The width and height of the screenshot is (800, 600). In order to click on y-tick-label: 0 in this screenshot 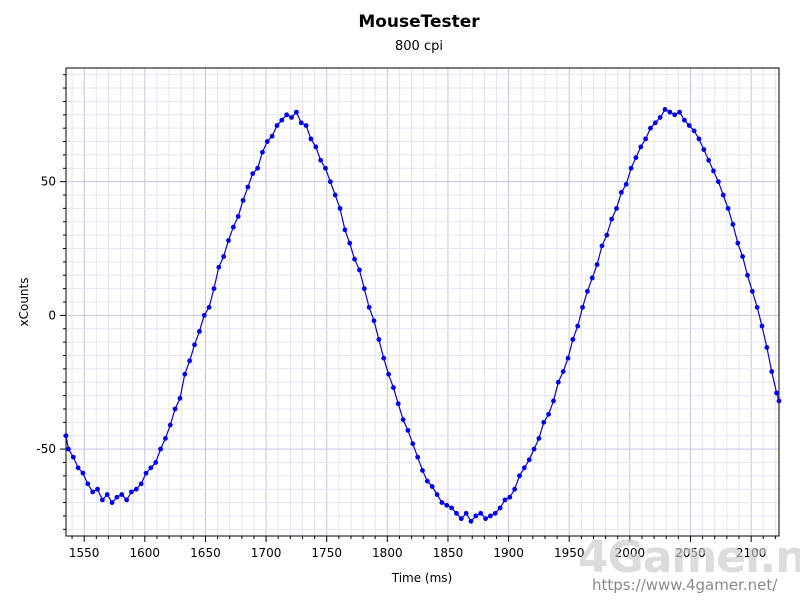, I will do `click(52, 315)`.